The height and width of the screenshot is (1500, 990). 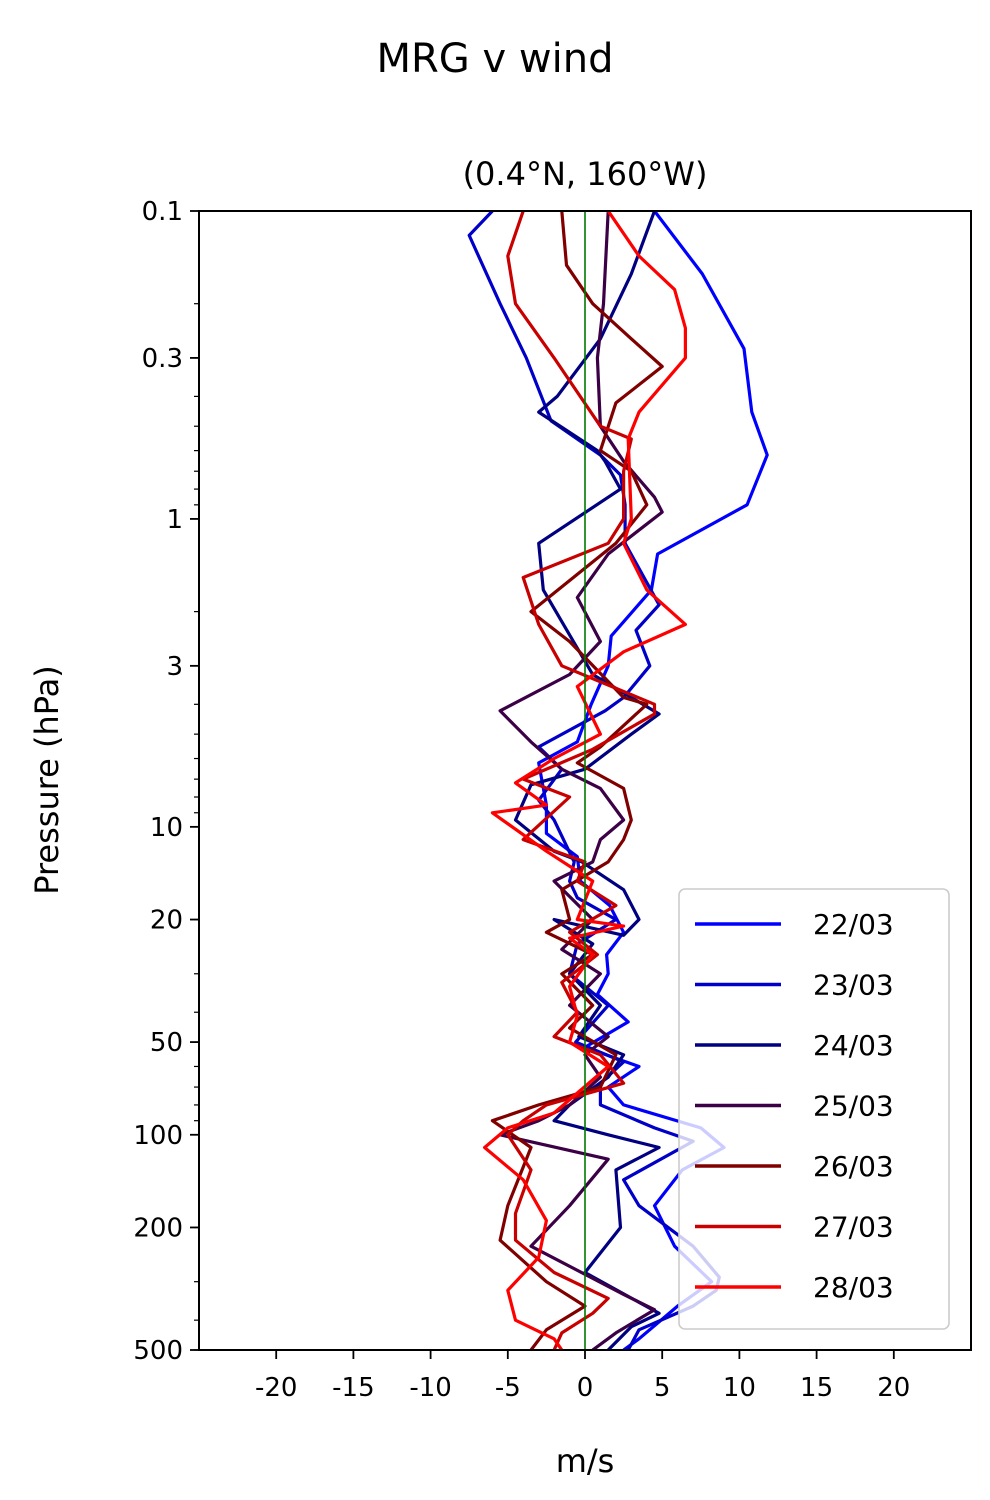 What do you see at coordinates (893, 1388) in the screenshot?
I see `x-tick-label: 20` at bounding box center [893, 1388].